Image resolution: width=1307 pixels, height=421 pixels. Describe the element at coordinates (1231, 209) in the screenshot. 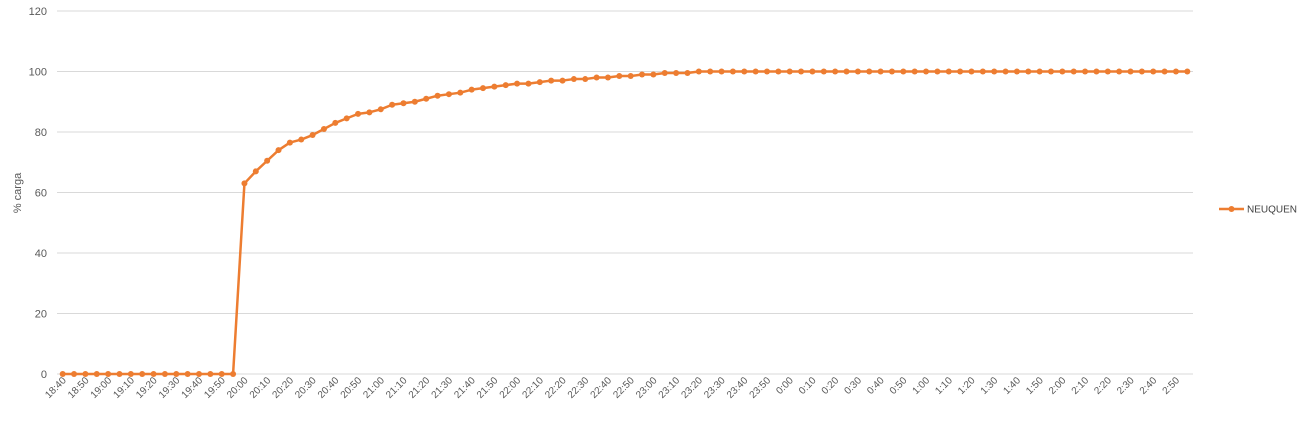

I see `legend-marker` at that location.